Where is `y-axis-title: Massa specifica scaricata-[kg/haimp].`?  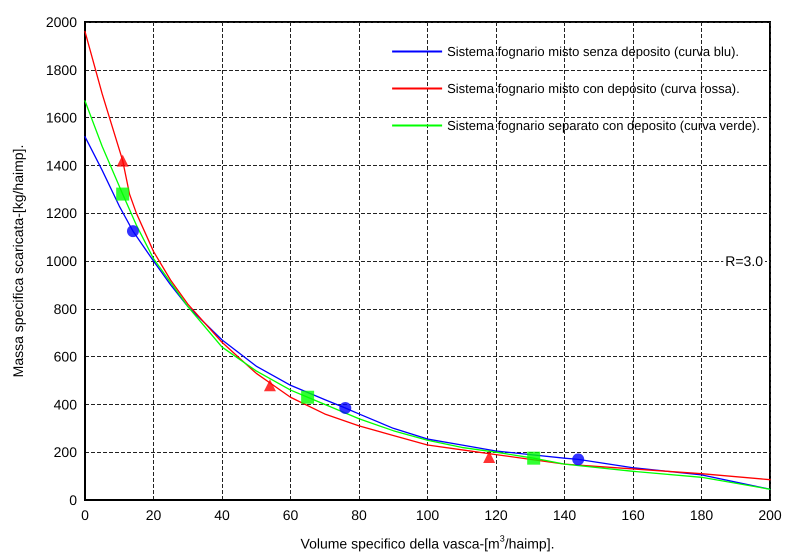 y-axis-title: Massa specifica scaricata-[kg/haimp]. is located at coordinates (18, 261).